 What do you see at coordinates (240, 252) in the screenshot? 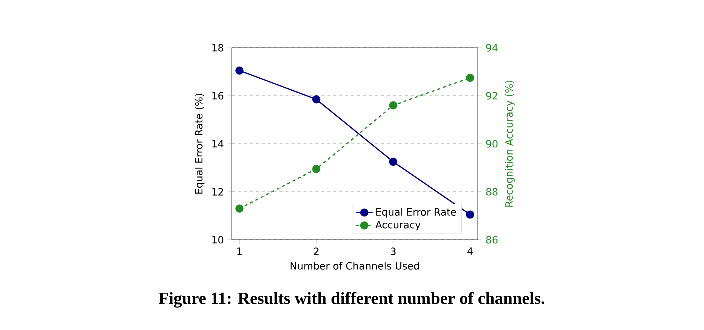
I see `x-tick-label: 1` at bounding box center [240, 252].